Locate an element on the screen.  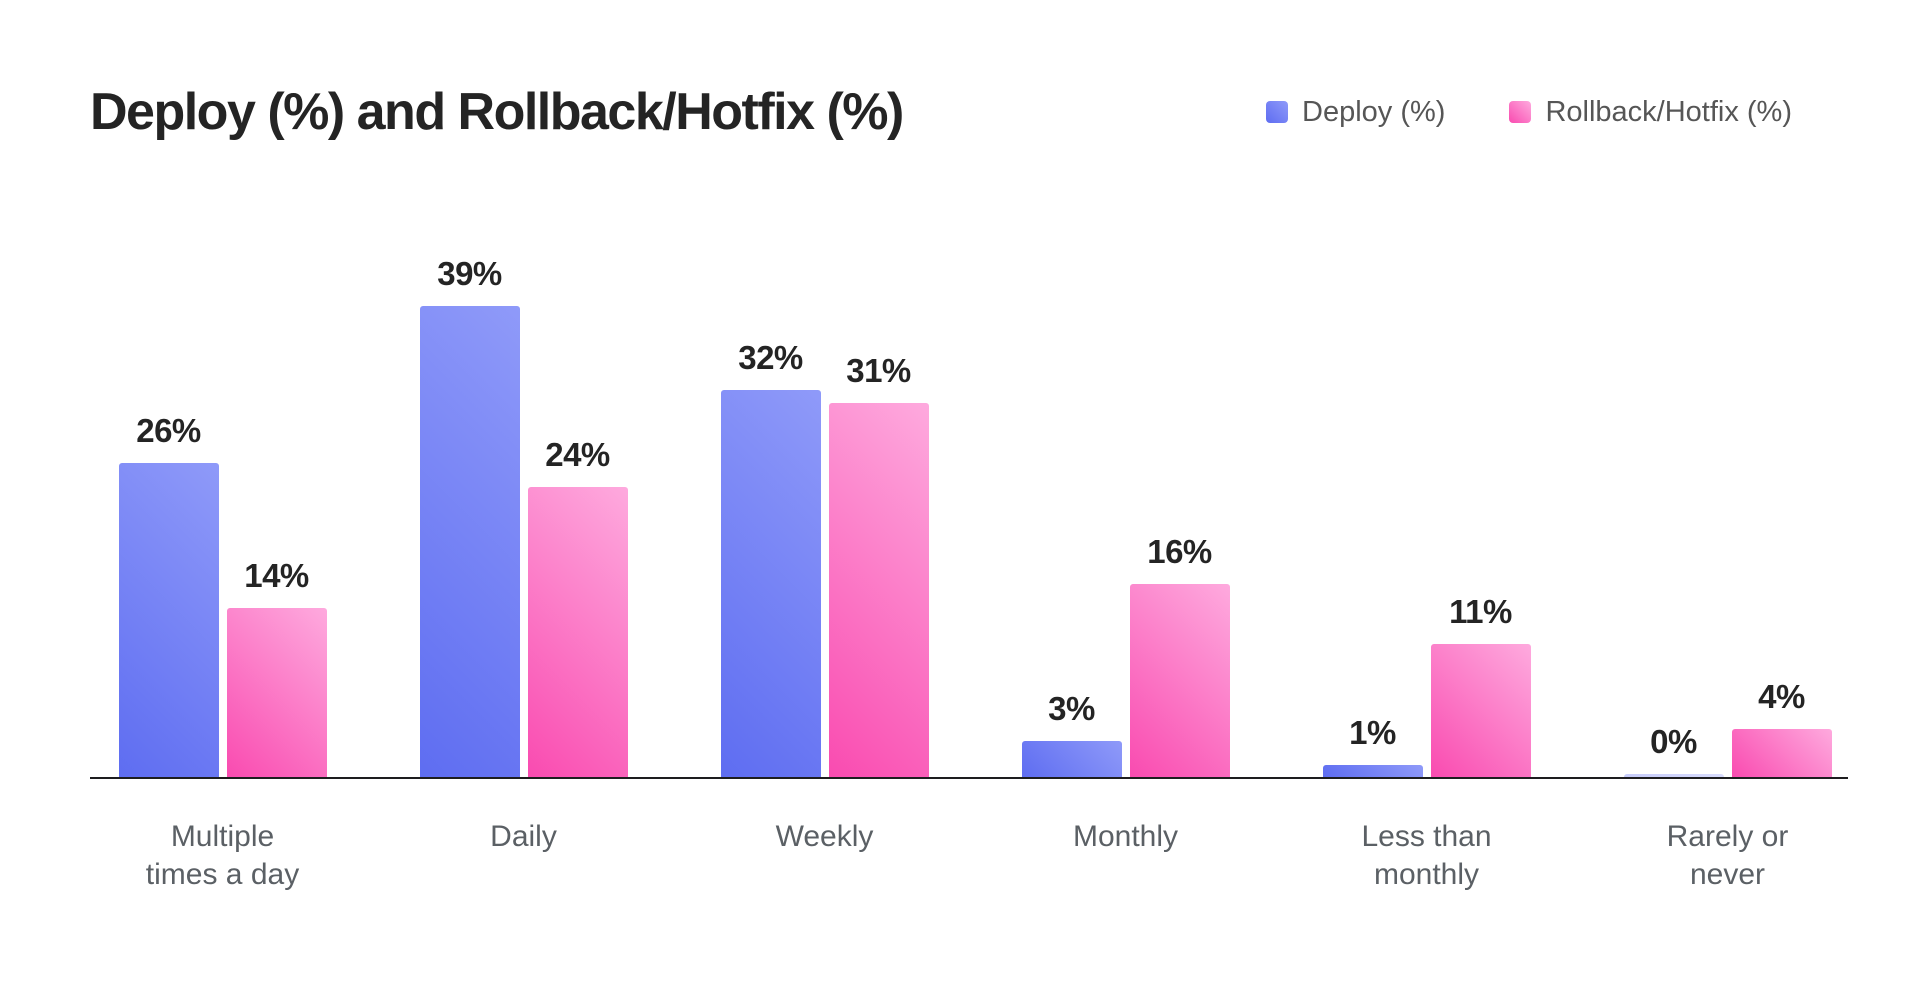
legend-label-deploy: Deploy (%) is located at coordinates (1374, 111).